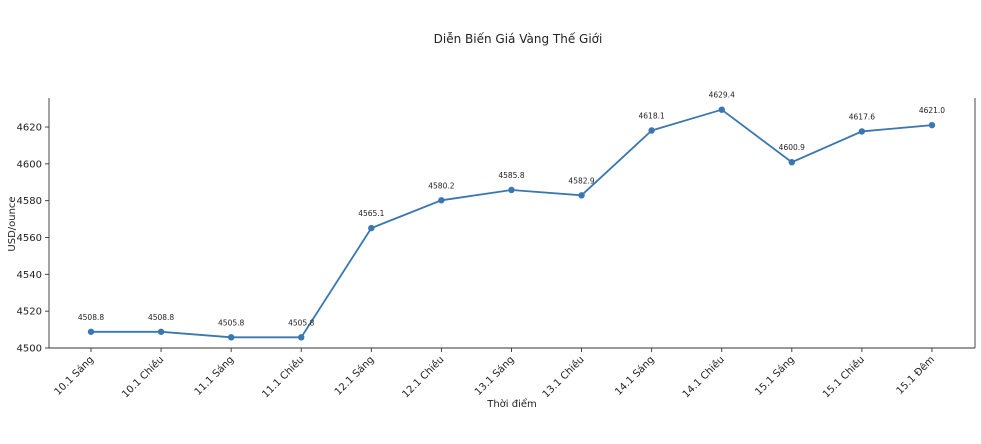  I want to click on y-tick-label: 4580, so click(29, 201).